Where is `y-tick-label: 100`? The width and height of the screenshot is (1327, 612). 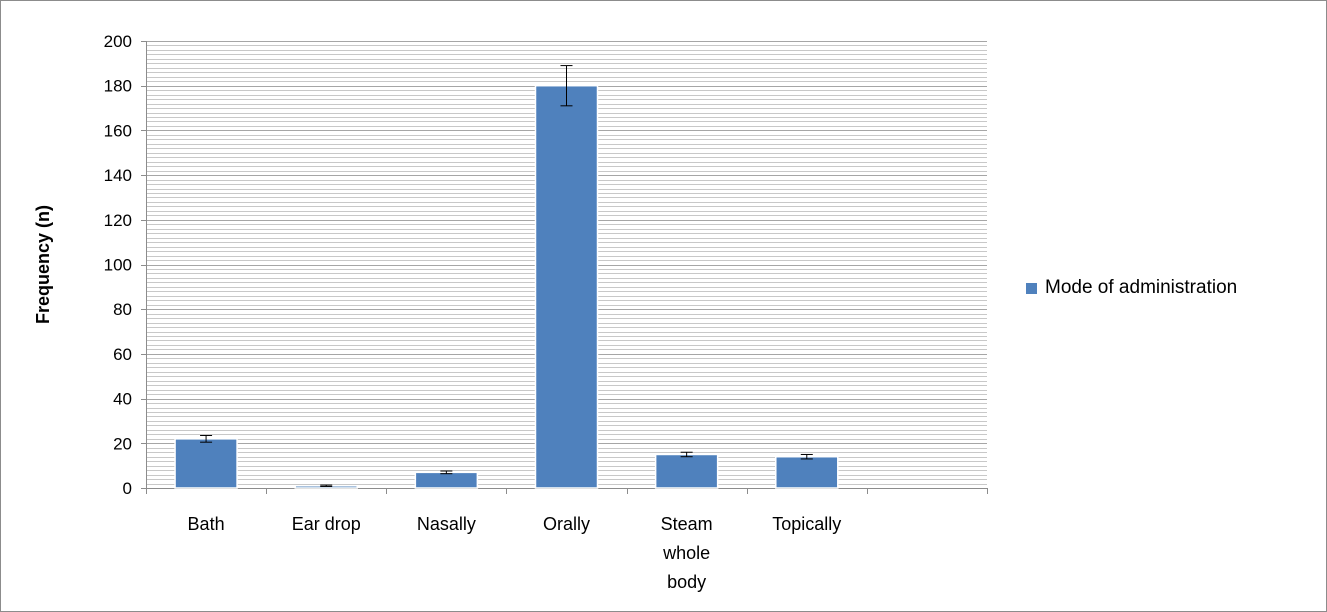 y-tick-label: 100 is located at coordinates (118, 265).